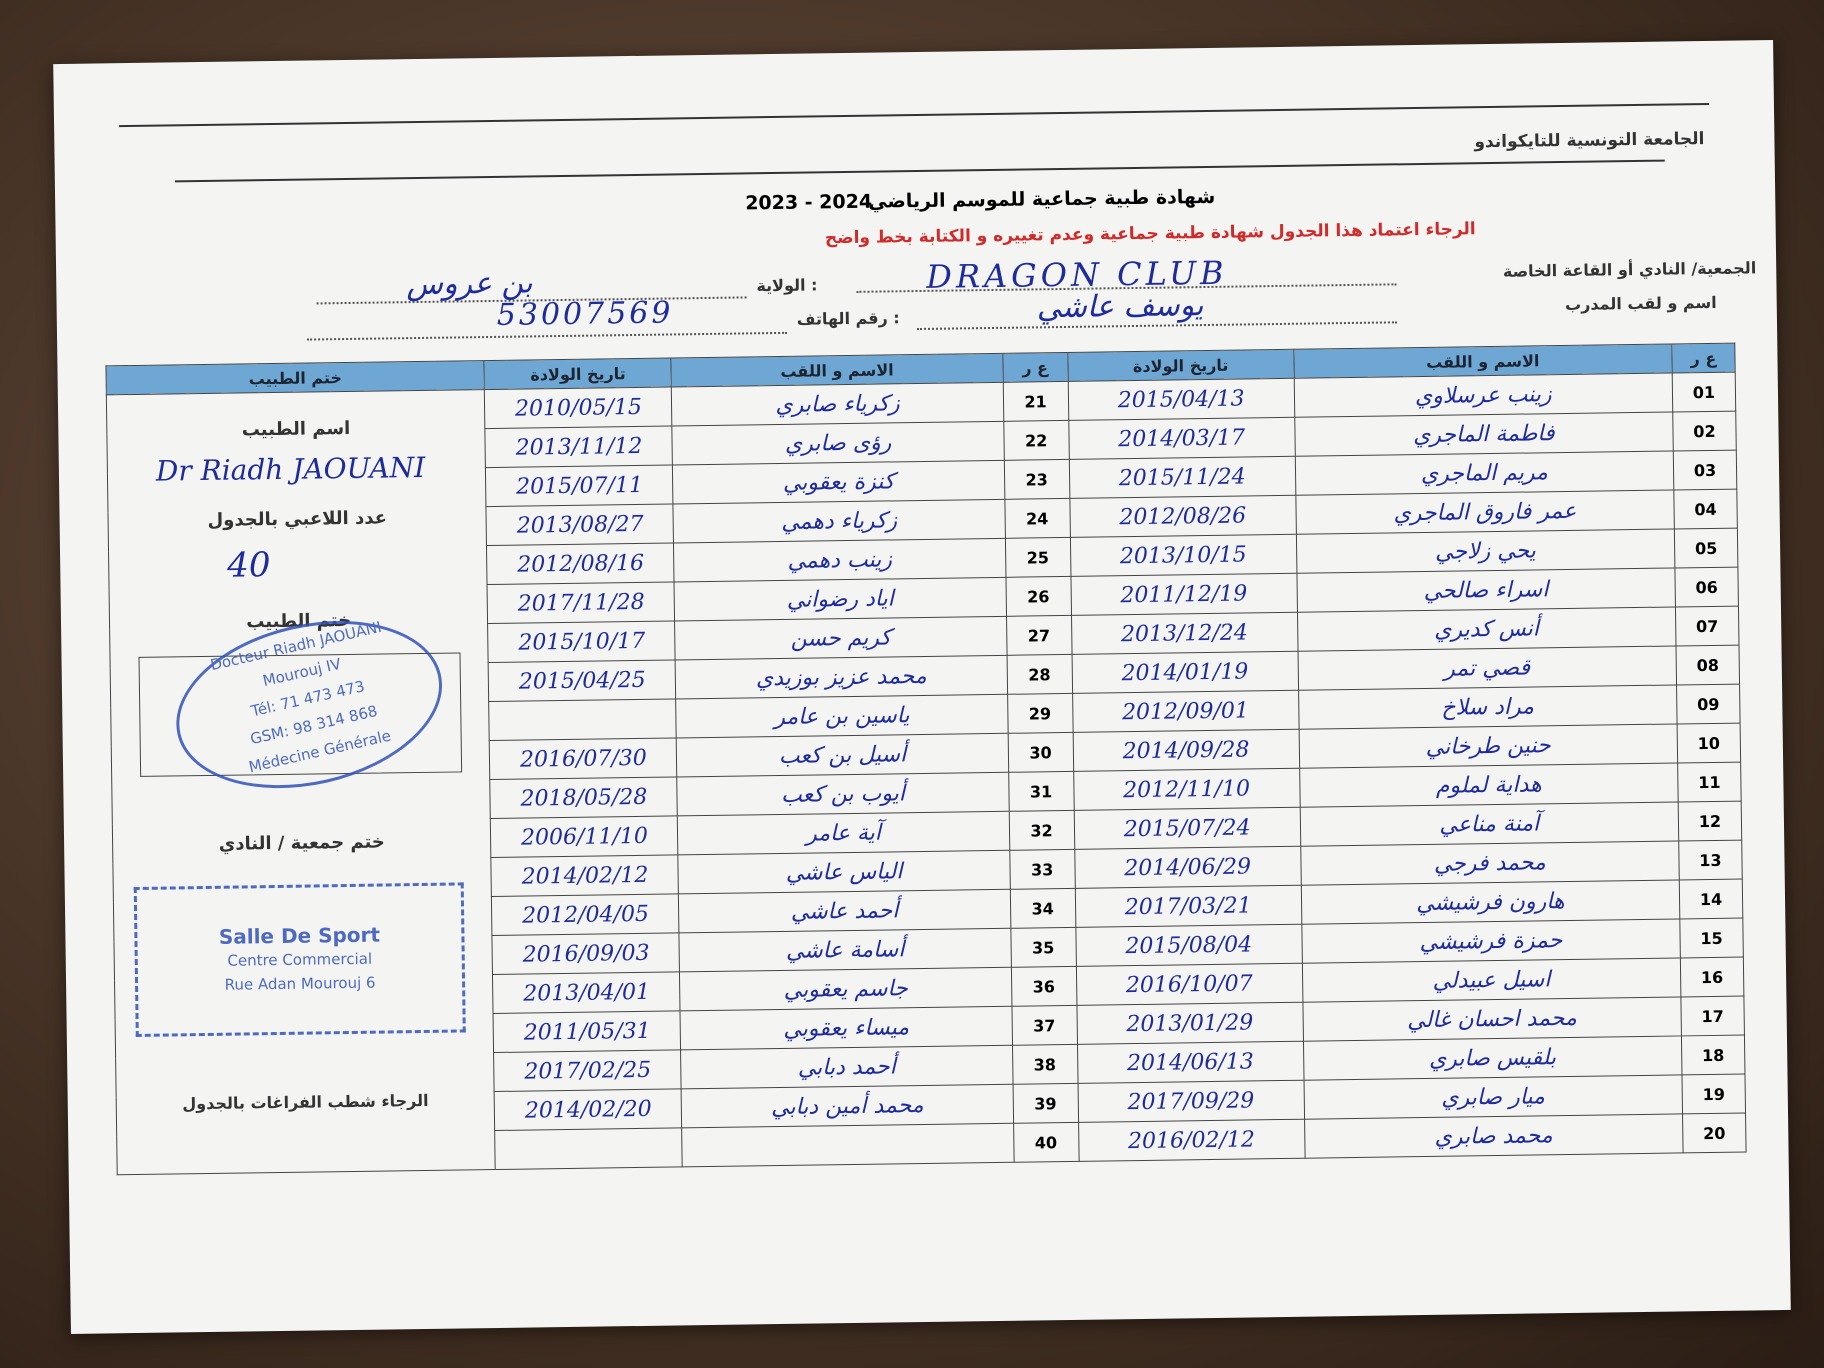  Describe the element at coordinates (843, 794) in the screenshot. I see `player-name: أيوب بن كعب` at that location.